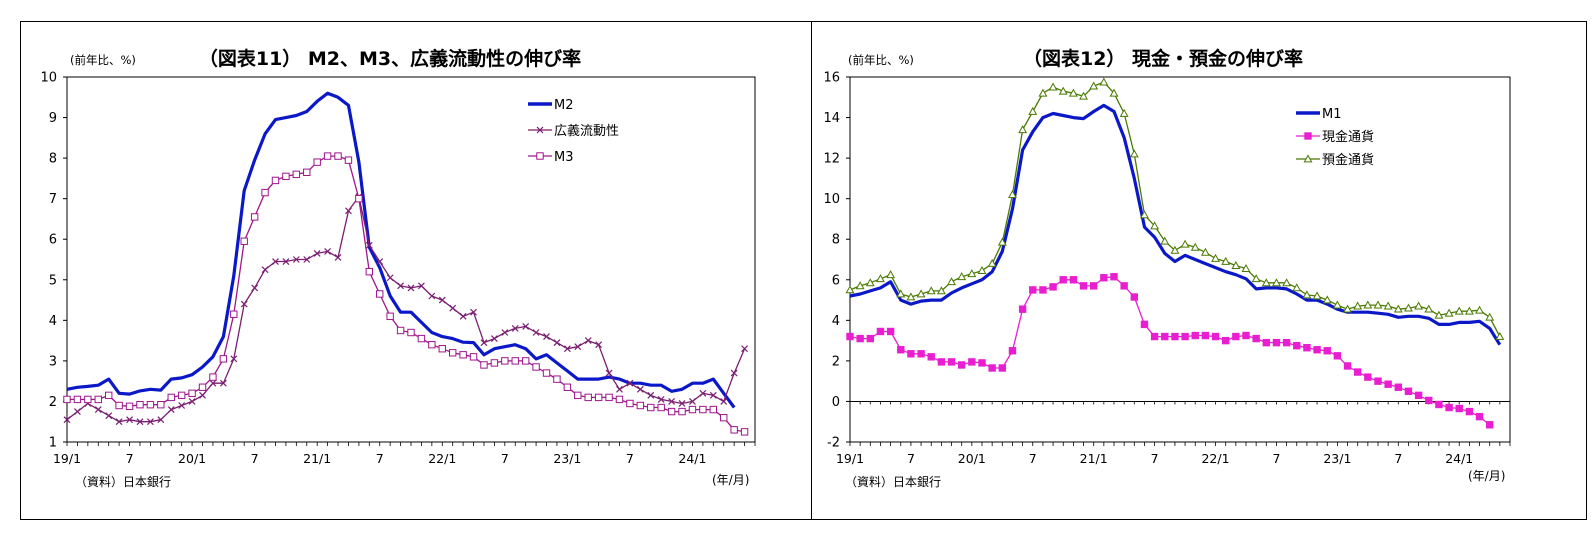 The width and height of the screenshot is (1596, 546). What do you see at coordinates (573, 131) in the screenshot?
I see `legend: M2 広義流動性 M3` at bounding box center [573, 131].